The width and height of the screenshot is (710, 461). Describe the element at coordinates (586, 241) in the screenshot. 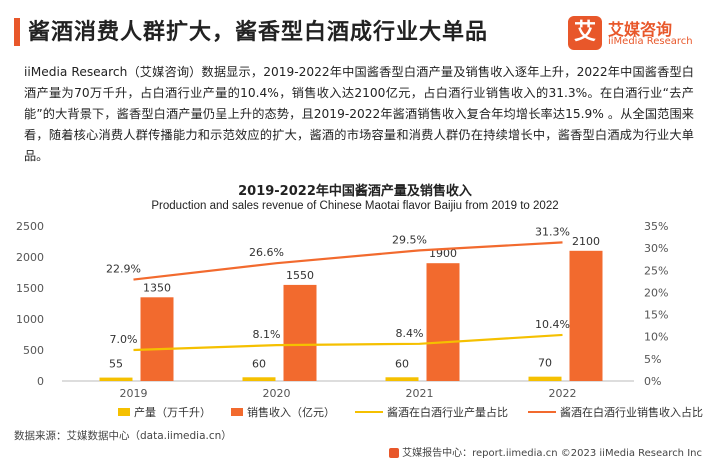

I see `label-revenue-2022: 2100` at that location.